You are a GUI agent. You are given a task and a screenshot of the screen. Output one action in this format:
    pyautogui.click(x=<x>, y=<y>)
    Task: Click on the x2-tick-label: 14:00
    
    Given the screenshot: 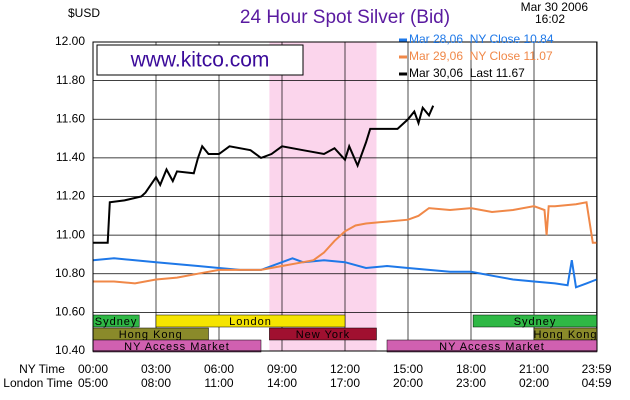 What is the action you would take?
    pyautogui.click(x=282, y=383)
    